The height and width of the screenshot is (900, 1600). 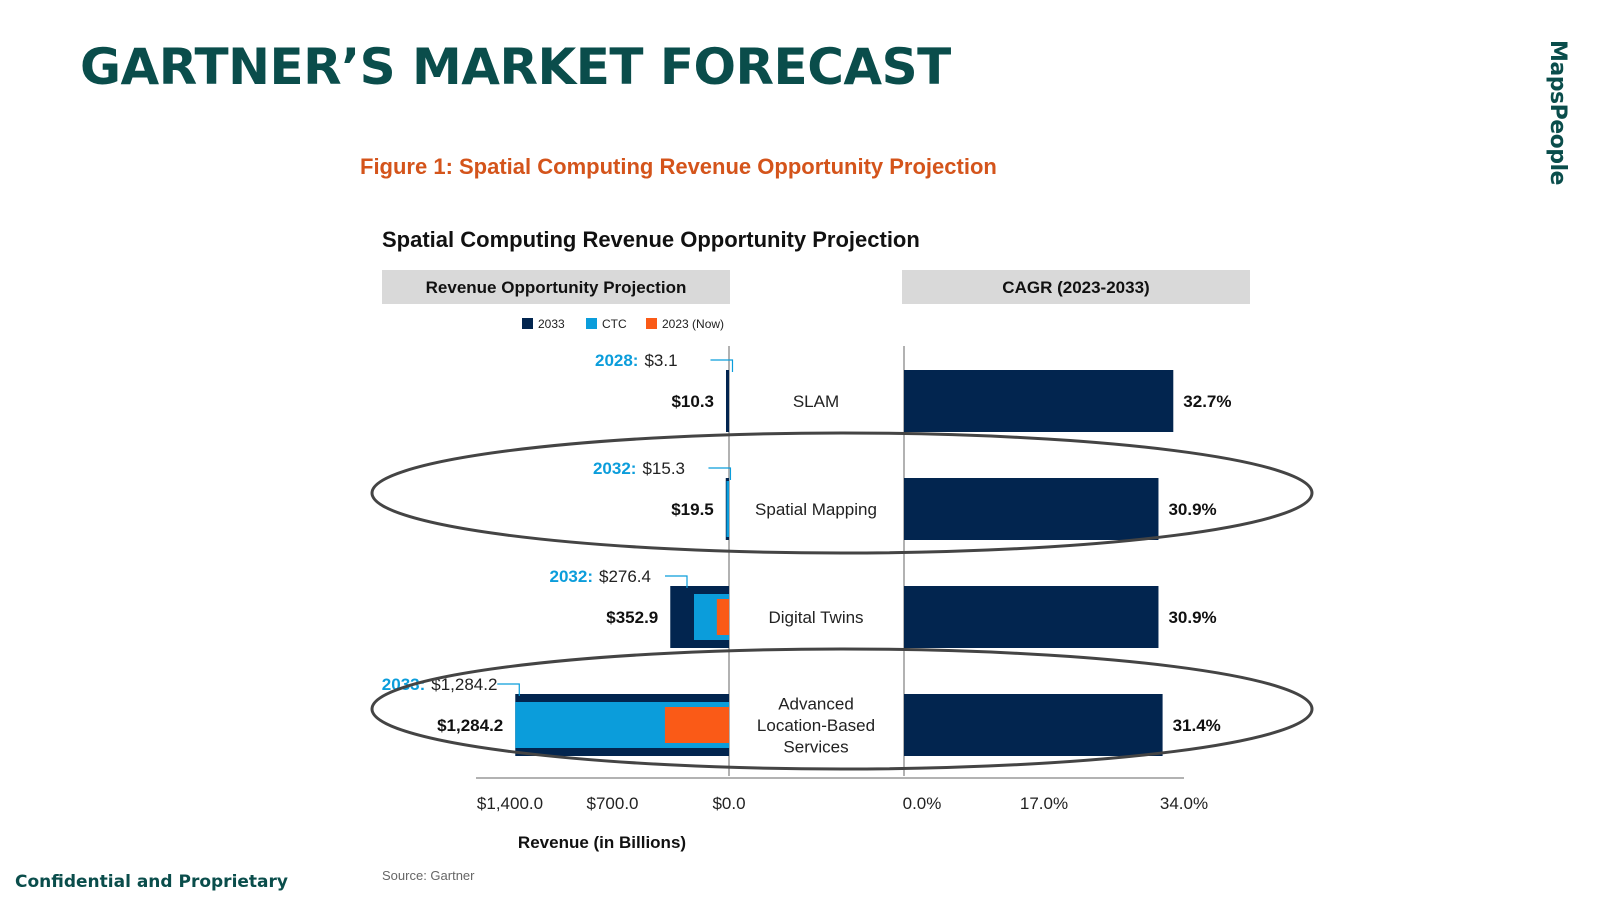 I want to click on ctc-year-label: 2033:, so click(x=403, y=684).